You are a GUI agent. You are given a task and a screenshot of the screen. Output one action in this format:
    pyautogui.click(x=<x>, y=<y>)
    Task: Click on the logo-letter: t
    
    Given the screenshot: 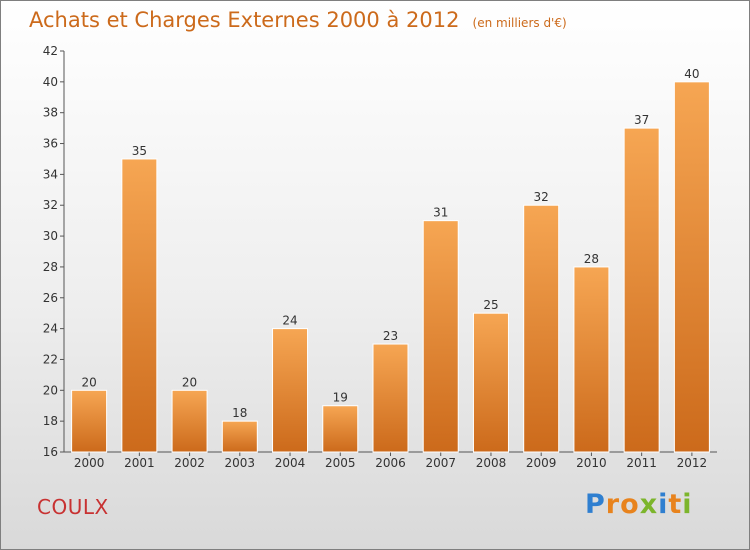 What is the action you would take?
    pyautogui.click(x=675, y=504)
    